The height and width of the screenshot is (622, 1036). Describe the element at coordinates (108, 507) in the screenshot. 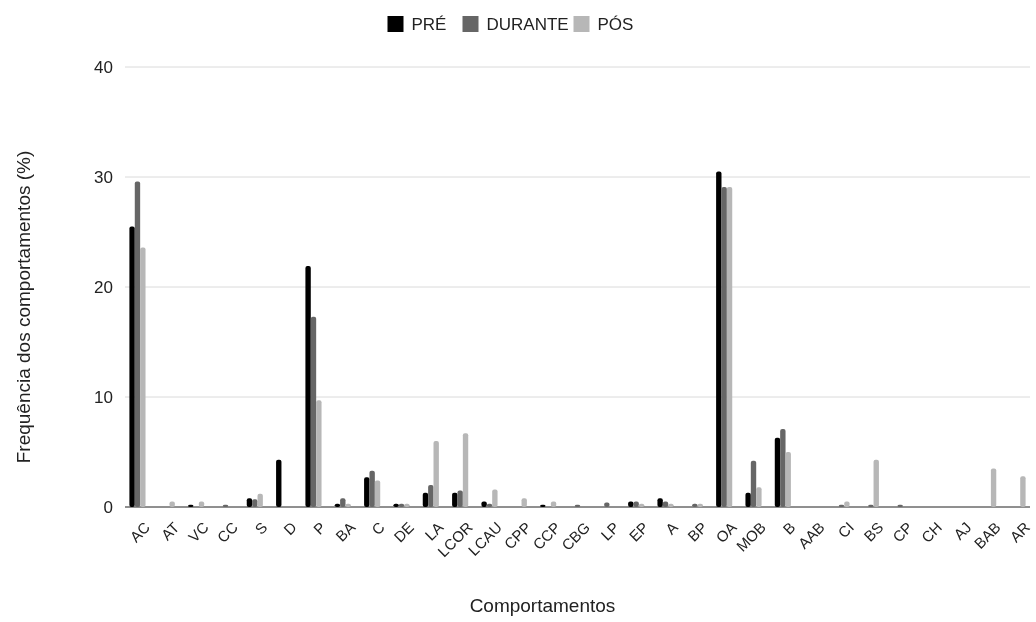

I see `y-tick-label: 0` at that location.